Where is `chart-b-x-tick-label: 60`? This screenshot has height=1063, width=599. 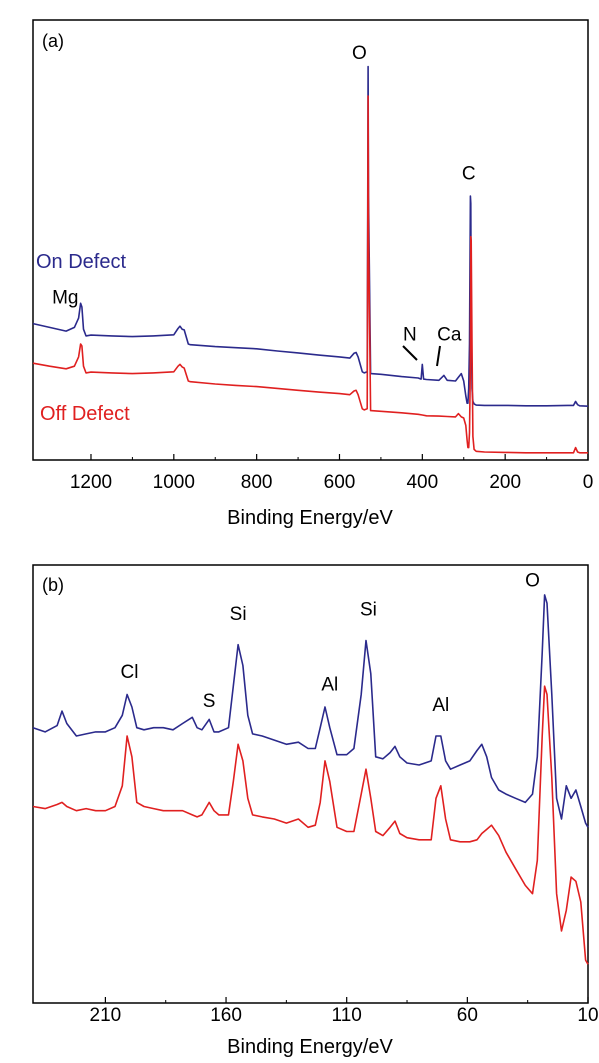 chart-b-x-tick-label: 60 is located at coordinates (467, 1015).